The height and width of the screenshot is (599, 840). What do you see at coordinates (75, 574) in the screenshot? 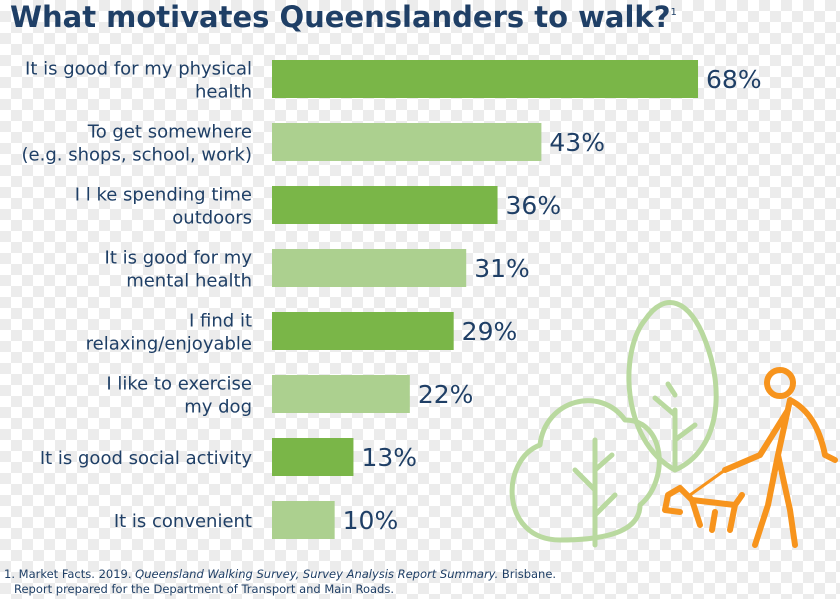
I see `footnote-author: Market Facts. 2019.` at bounding box center [75, 574].